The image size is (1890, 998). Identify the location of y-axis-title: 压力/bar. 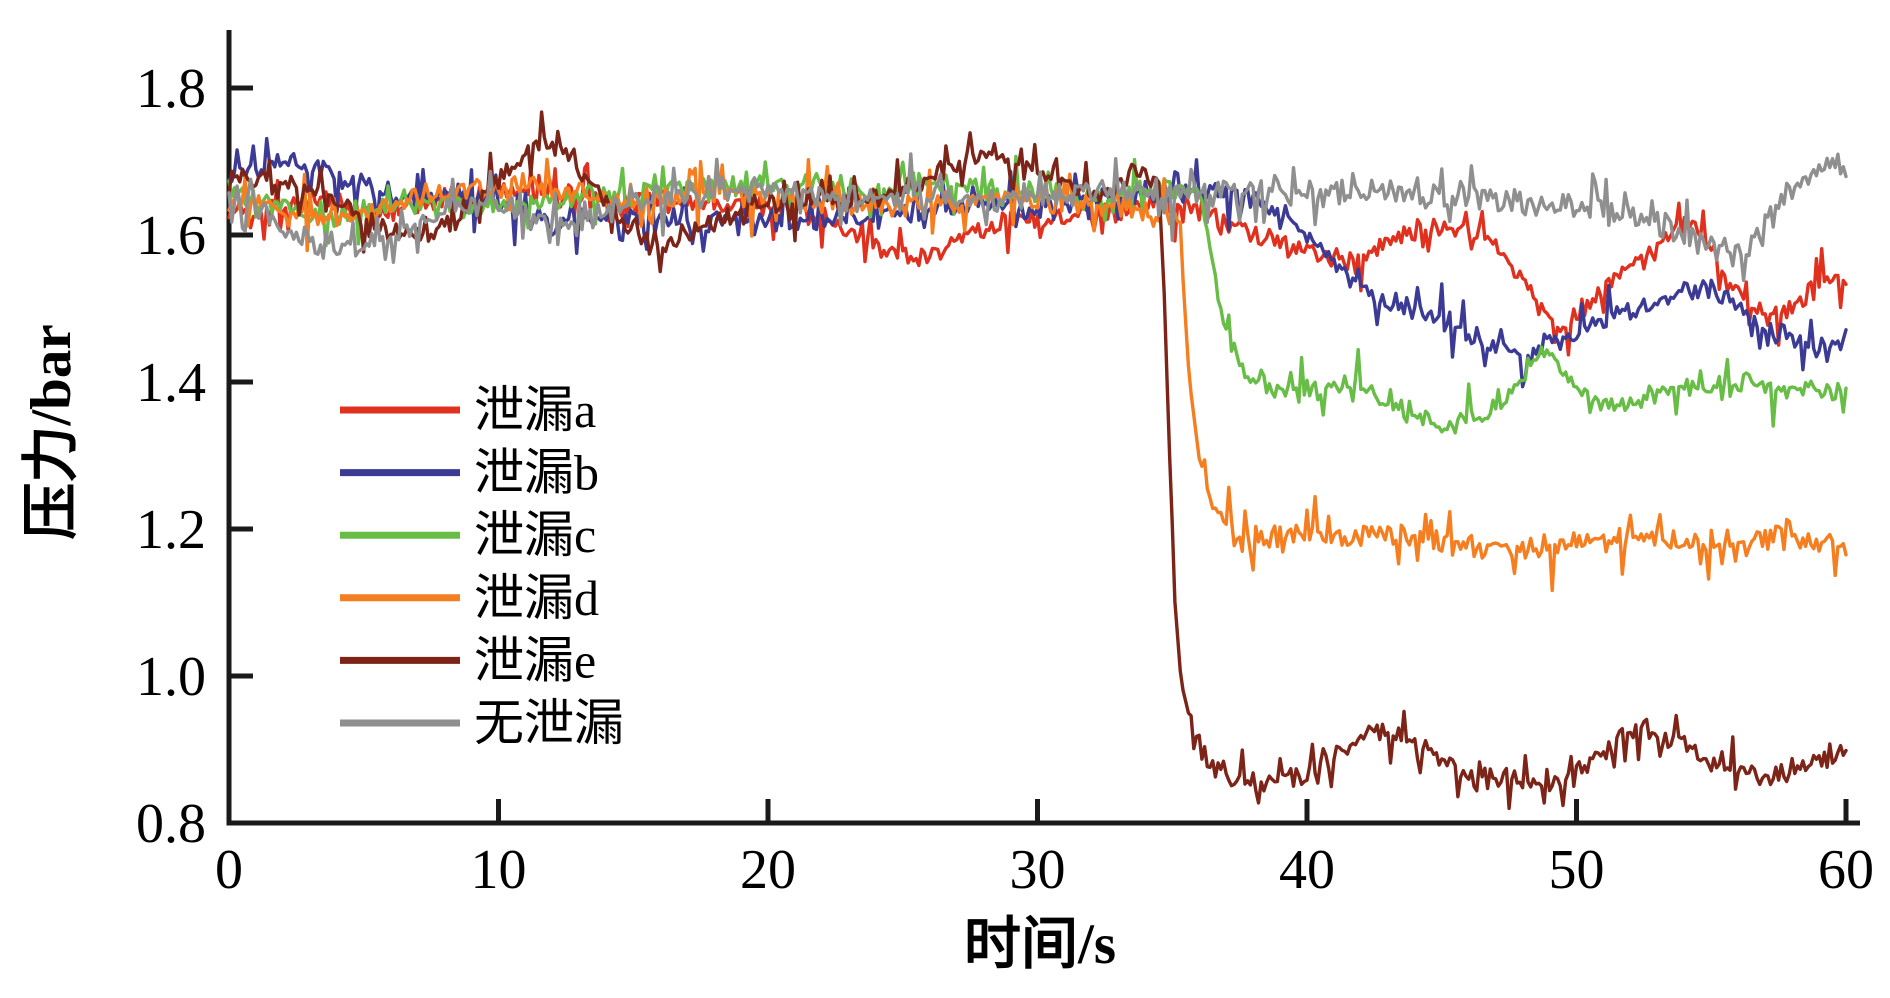
(51, 431).